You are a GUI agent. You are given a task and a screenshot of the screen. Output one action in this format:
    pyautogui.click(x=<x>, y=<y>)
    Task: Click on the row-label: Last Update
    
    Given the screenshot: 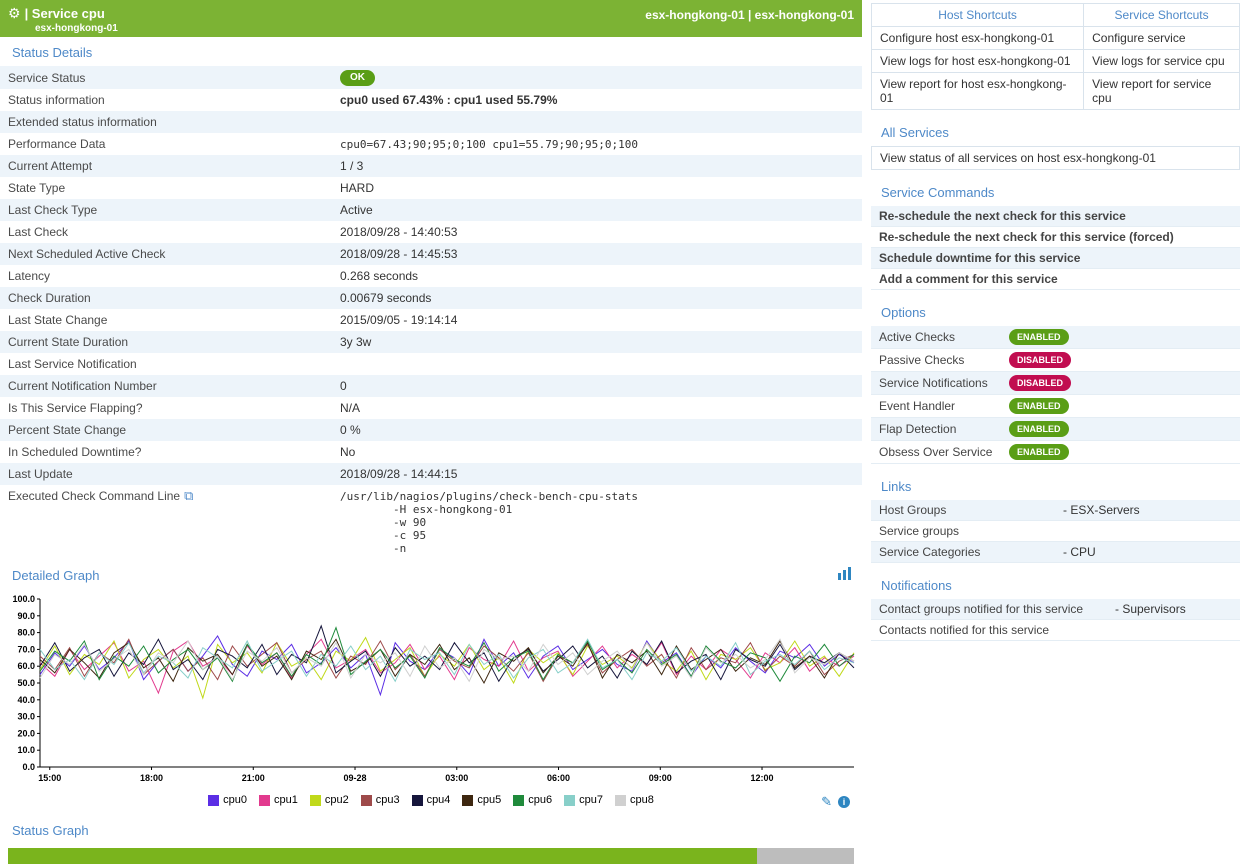 What is the action you would take?
    pyautogui.click(x=40, y=474)
    